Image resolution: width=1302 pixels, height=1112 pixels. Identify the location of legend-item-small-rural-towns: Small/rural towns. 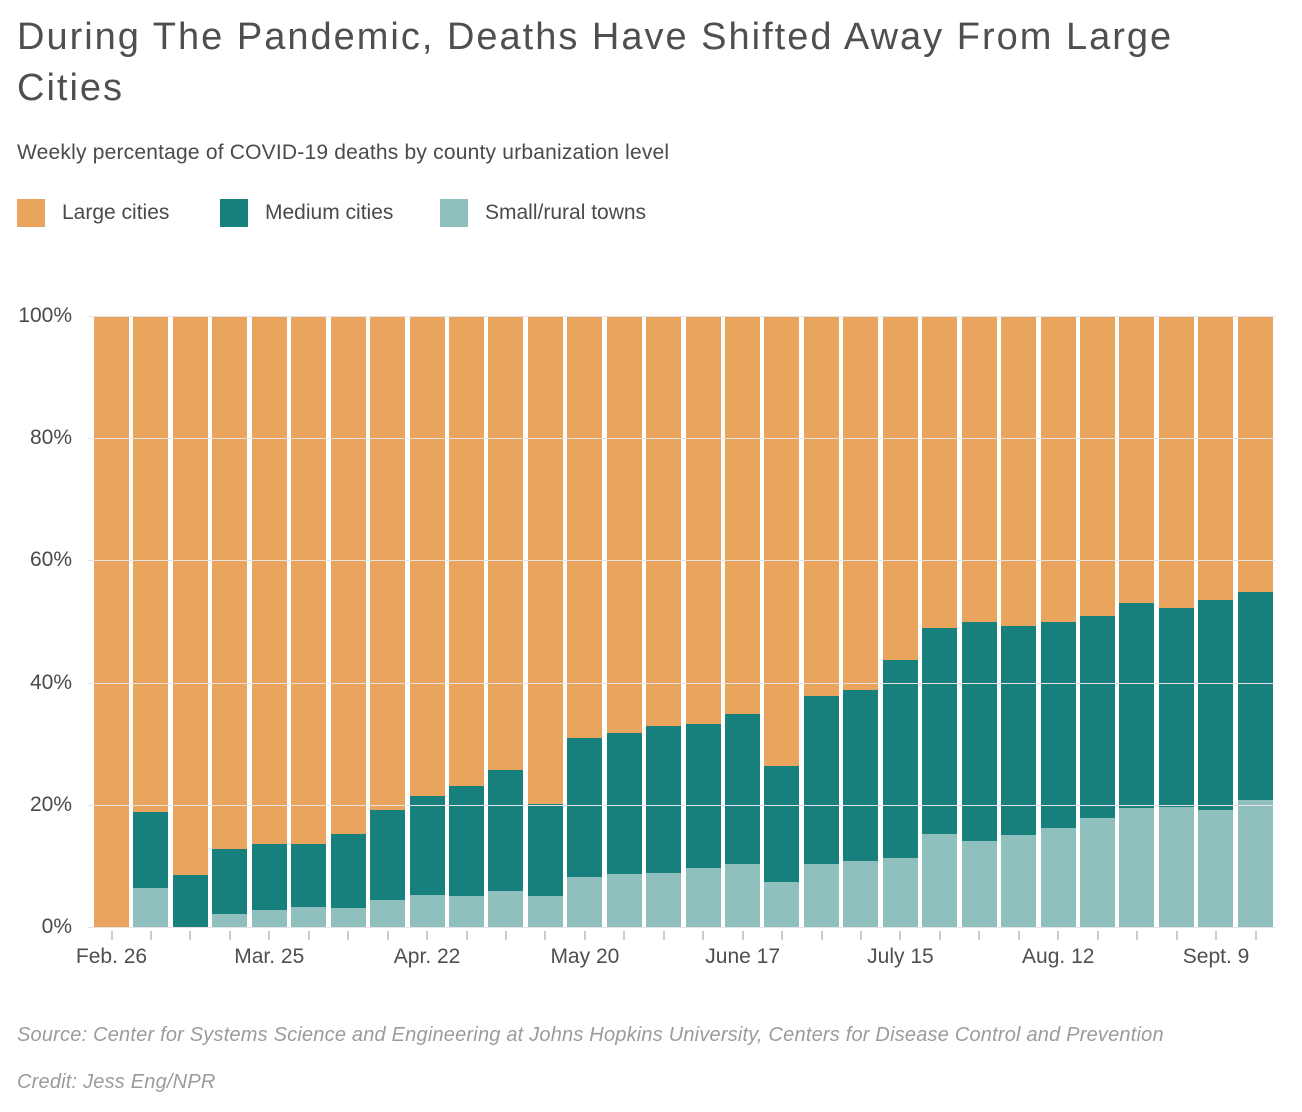
(543, 213).